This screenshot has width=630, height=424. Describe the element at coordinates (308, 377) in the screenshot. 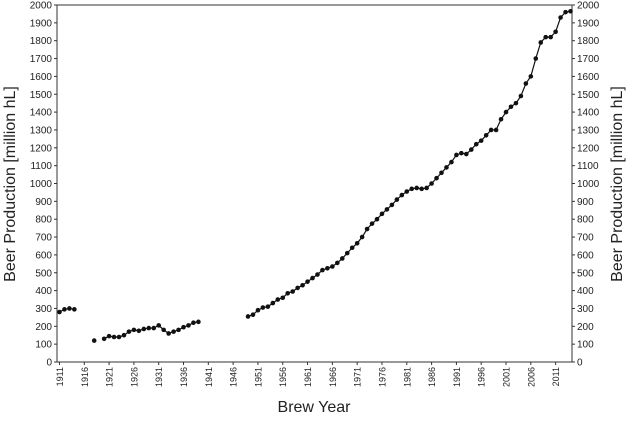

I see `x-tick-label: 1961` at that location.